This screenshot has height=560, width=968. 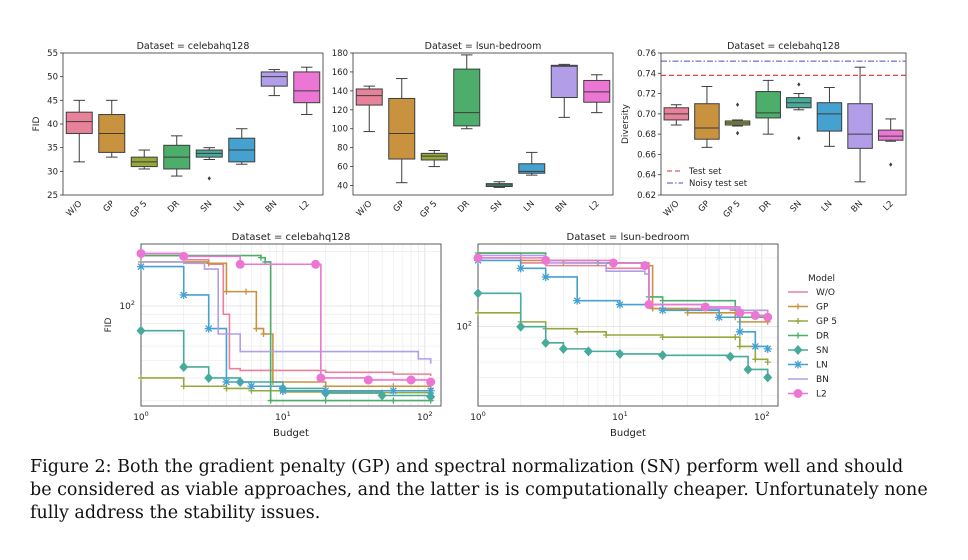 I want to click on y-tick-label: 0.72, so click(x=646, y=95).